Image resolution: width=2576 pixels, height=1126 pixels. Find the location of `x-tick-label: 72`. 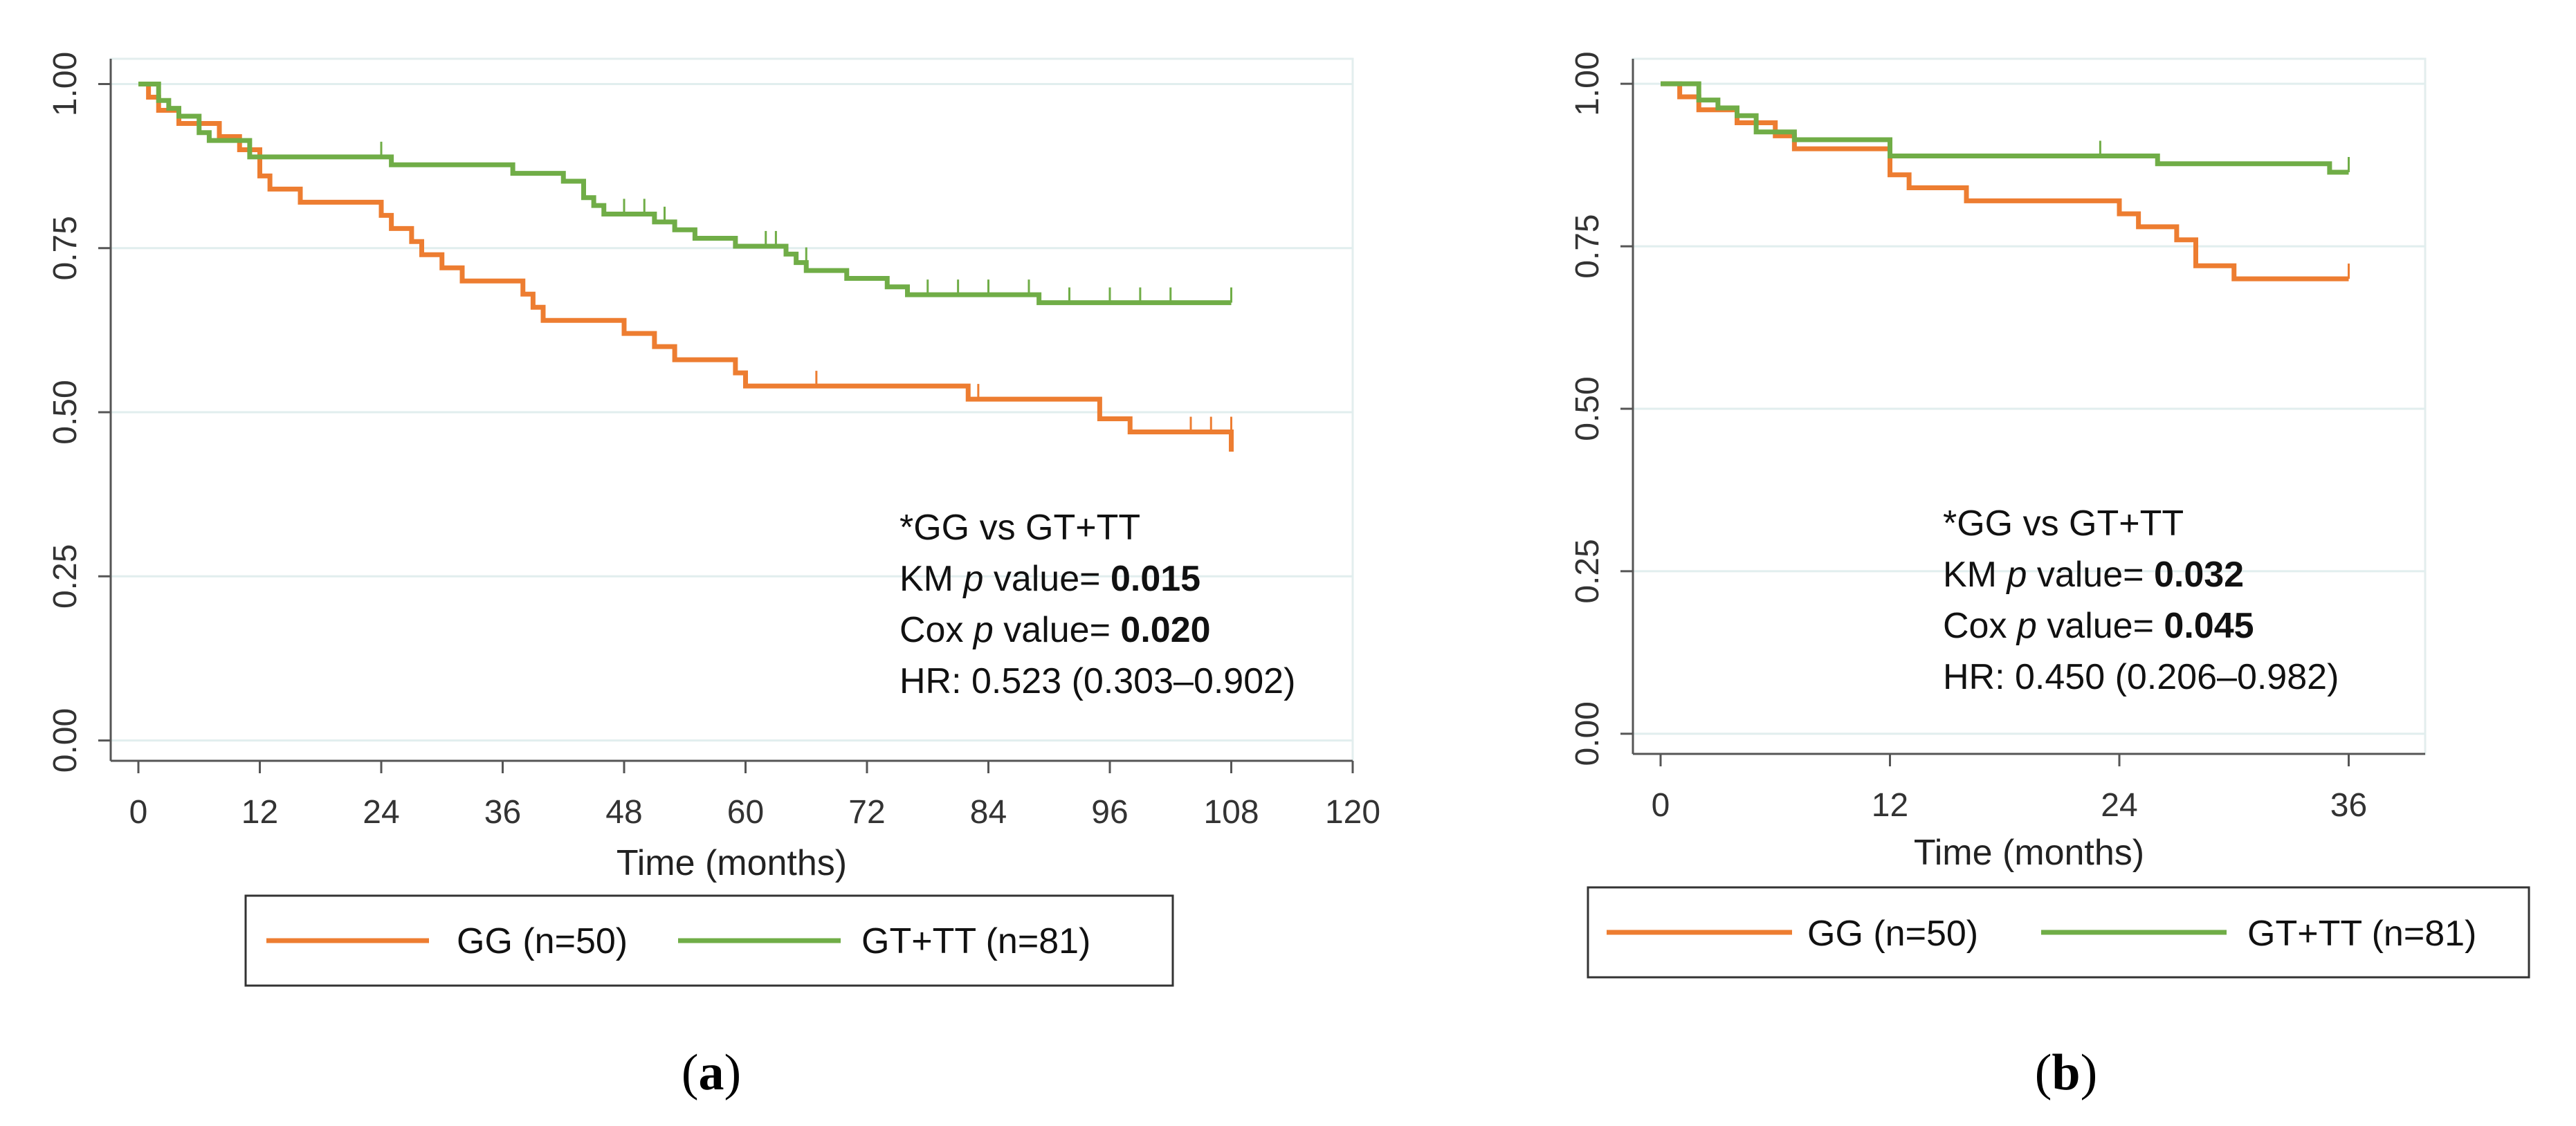

x-tick-label: 72 is located at coordinates (867, 812).